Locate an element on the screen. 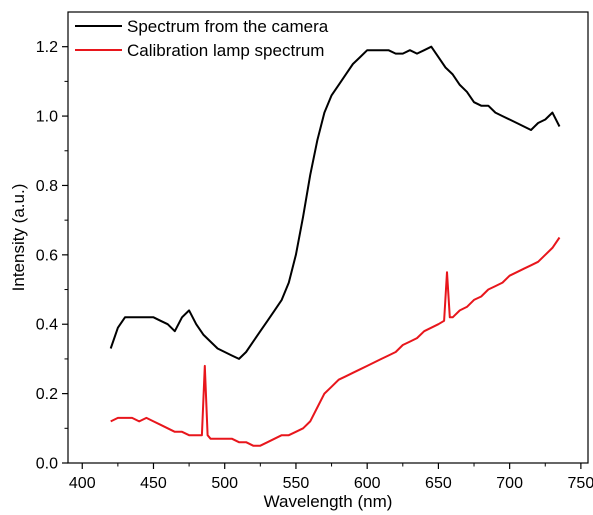 The height and width of the screenshot is (515, 593). y-axis-title: Intensity (a.u.) is located at coordinates (18, 238).